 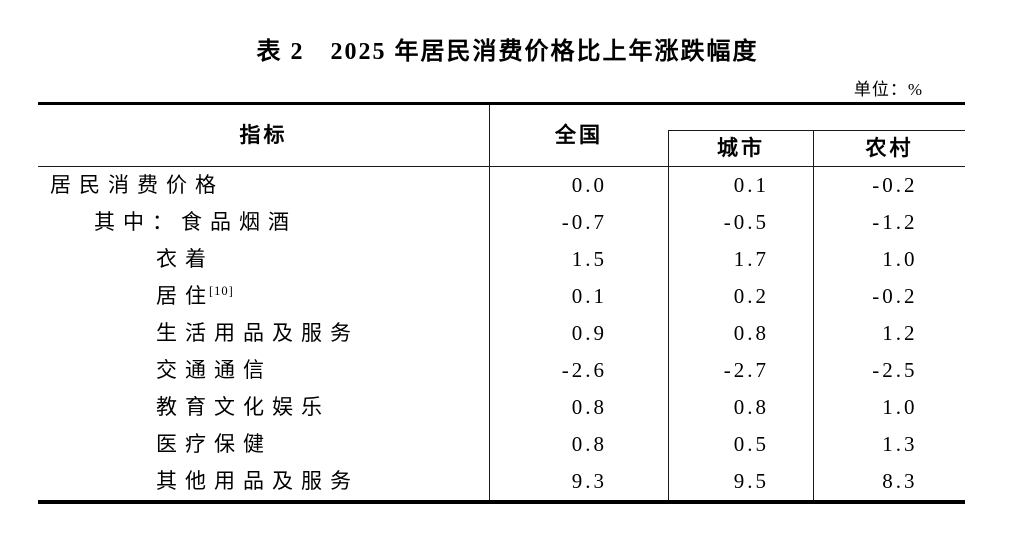 I want to click on cell-urban: -2.7, so click(x=740, y=370).